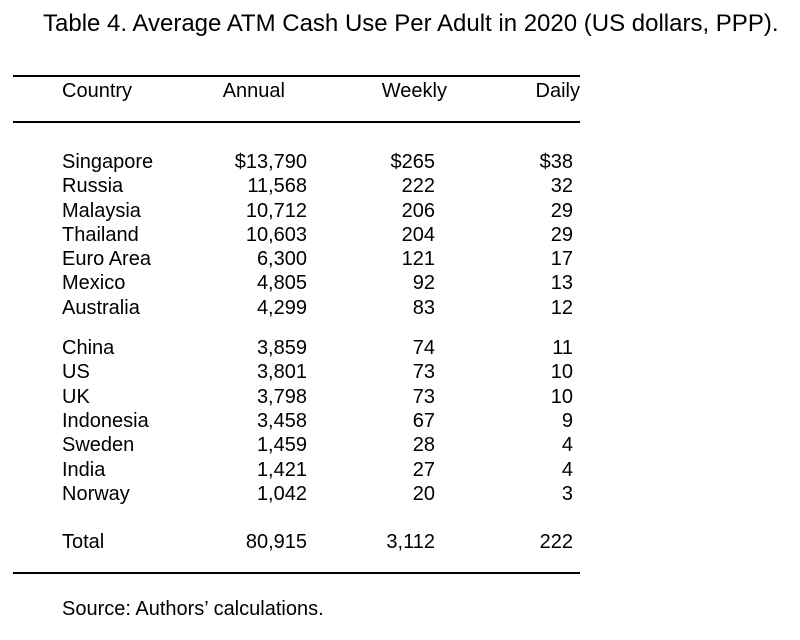 This screenshot has width=800, height=640. What do you see at coordinates (384, 99) in the screenshot?
I see `column-header-weekly: Weekly` at bounding box center [384, 99].